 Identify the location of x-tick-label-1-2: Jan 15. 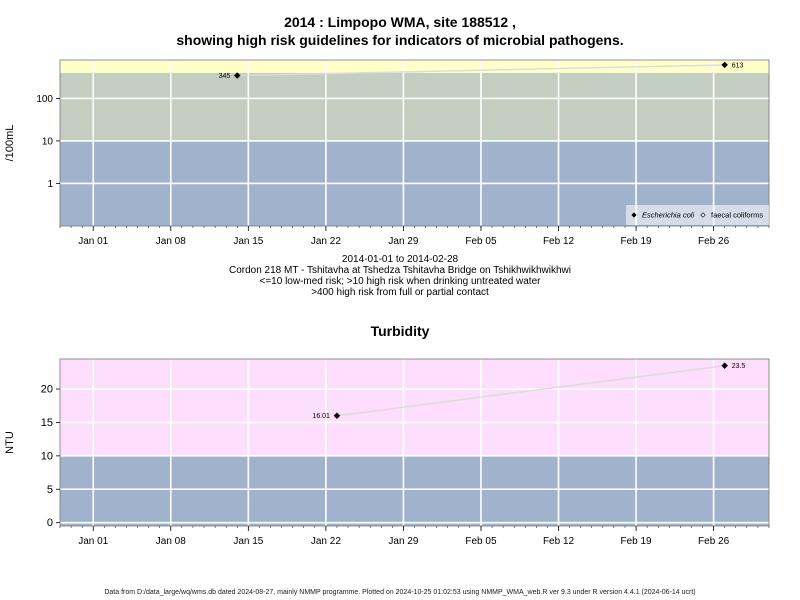
(248, 541).